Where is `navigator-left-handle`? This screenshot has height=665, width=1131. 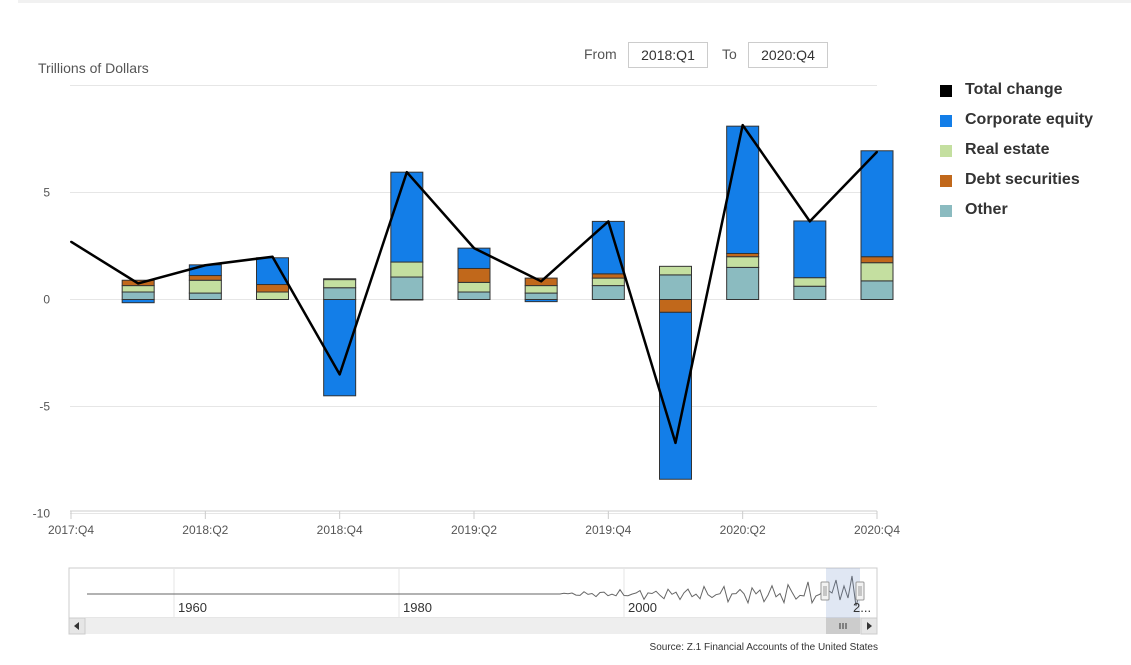
navigator-left-handle is located at coordinates (825, 591).